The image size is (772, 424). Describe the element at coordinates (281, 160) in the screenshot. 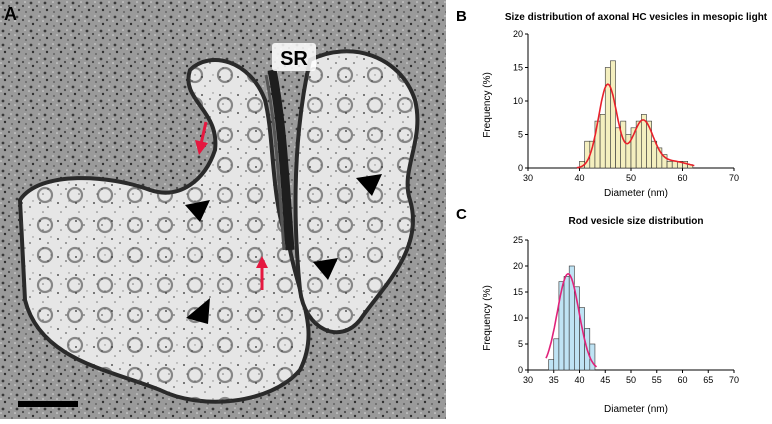

I see `synaptic-ribbon` at that location.